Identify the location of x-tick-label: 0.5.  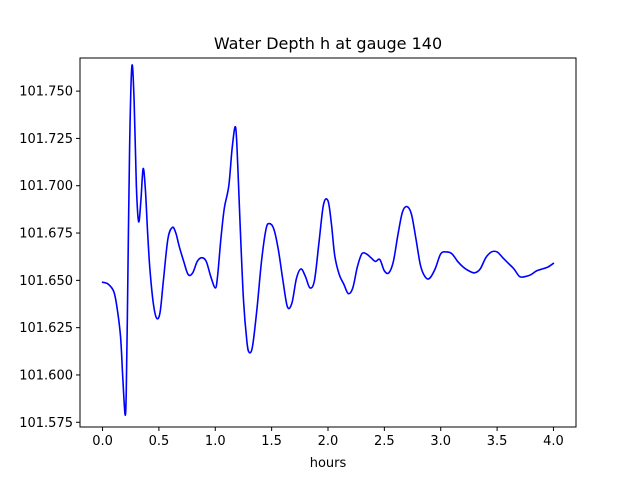
(159, 441).